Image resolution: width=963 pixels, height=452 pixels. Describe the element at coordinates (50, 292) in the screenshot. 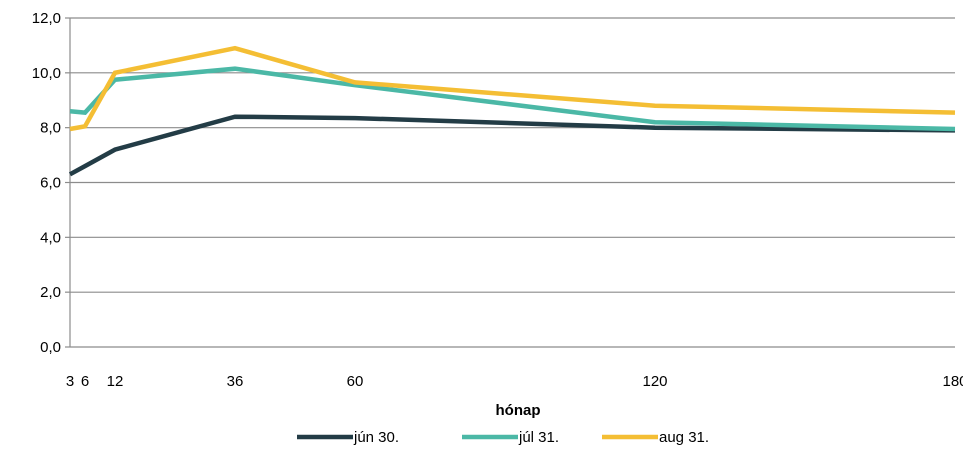

I see `y-tick-label: 2,0` at that location.